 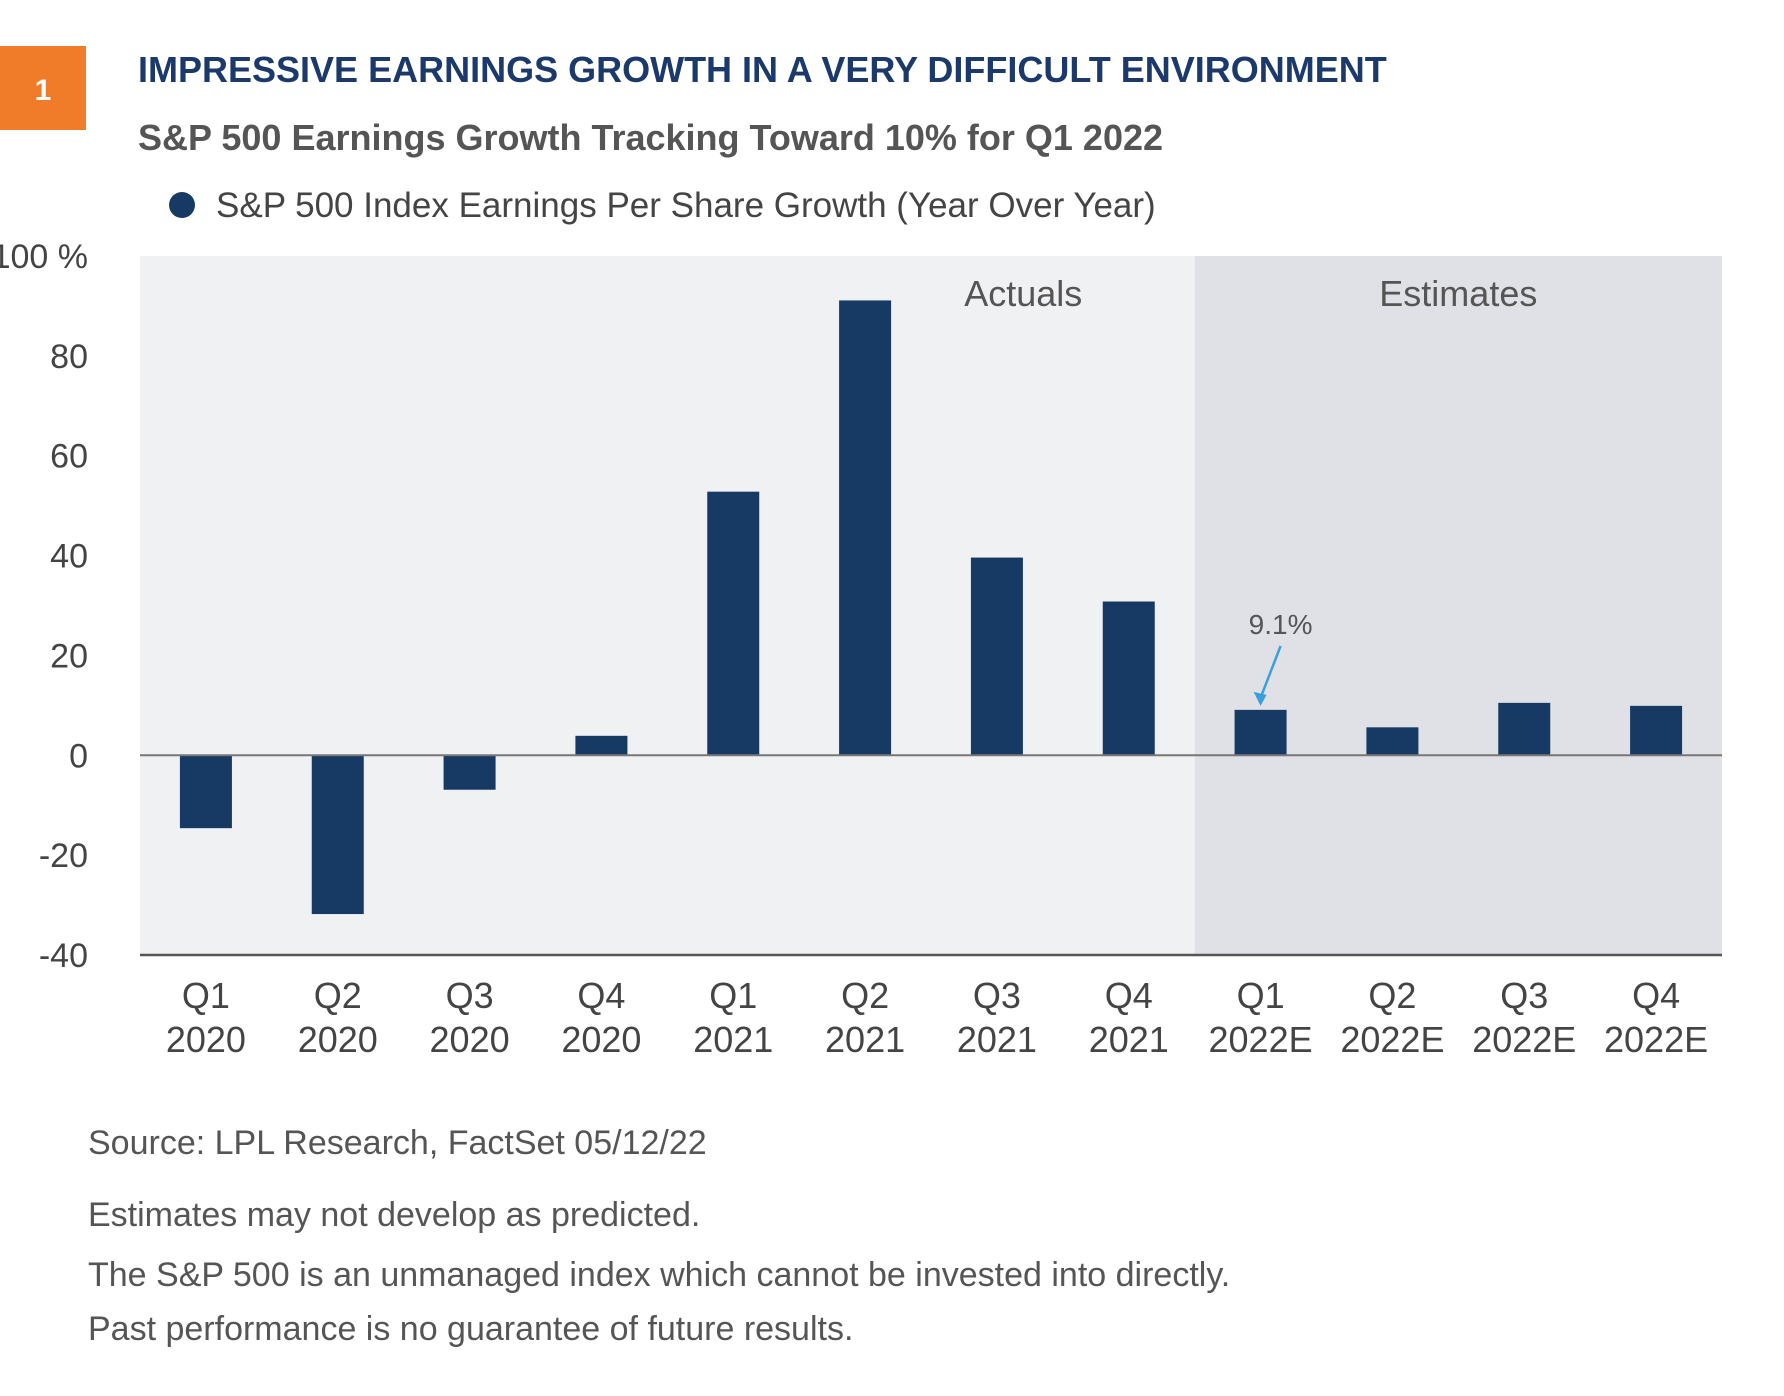 What do you see at coordinates (44, 257) in the screenshot?
I see `y-tick-label: 100 %` at bounding box center [44, 257].